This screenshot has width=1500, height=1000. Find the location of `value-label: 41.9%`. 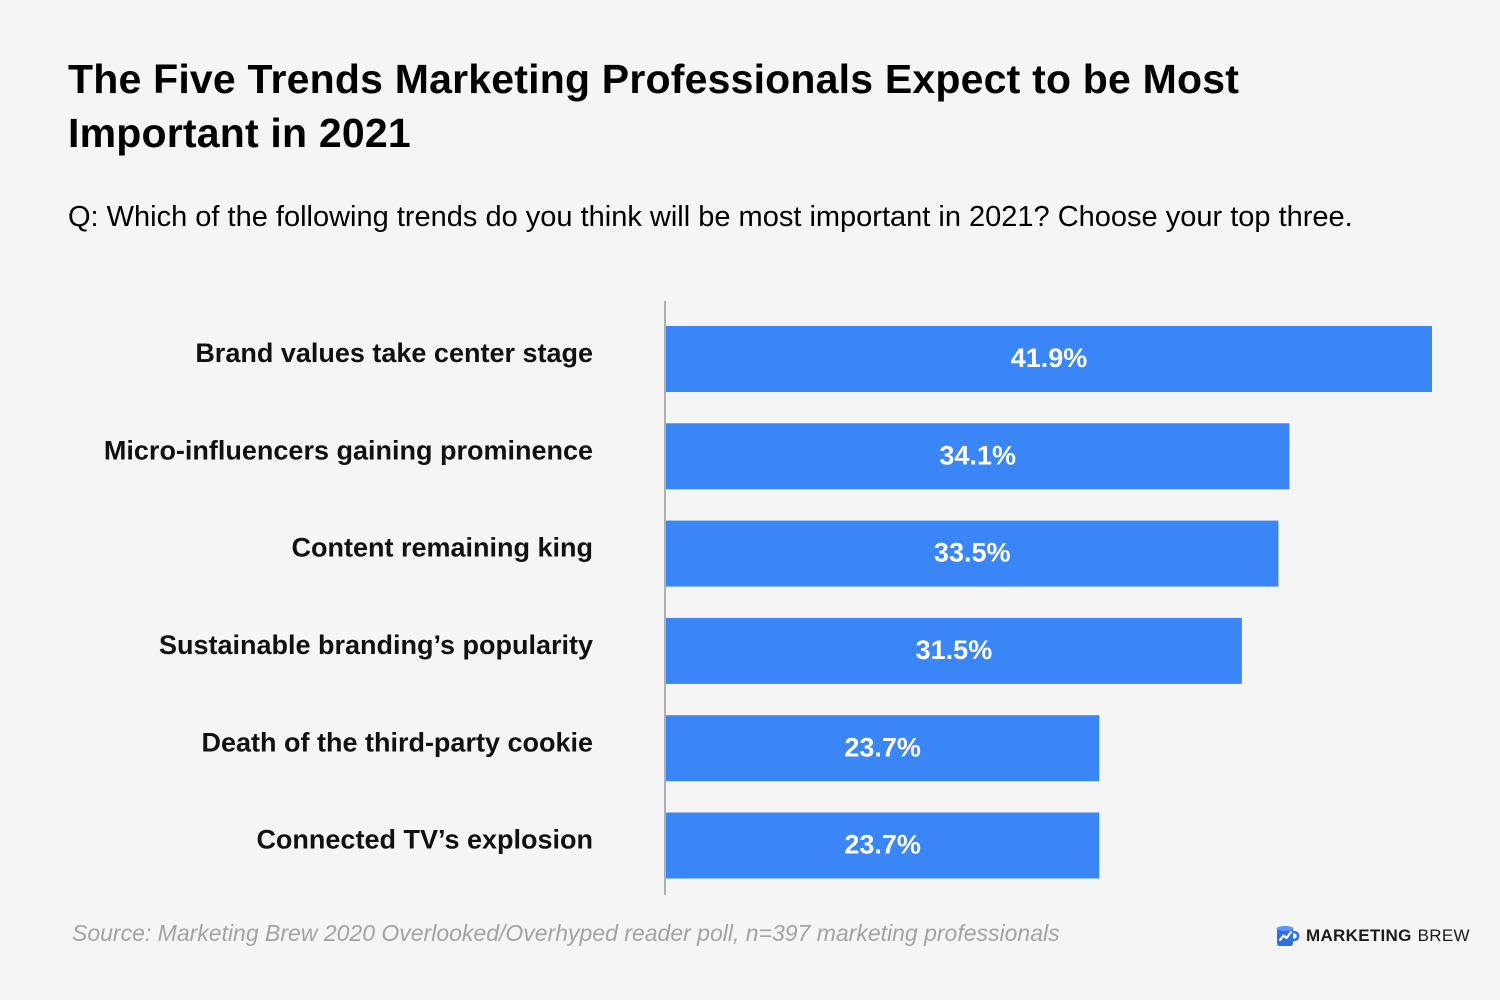

value-label: 41.9% is located at coordinates (1049, 358).